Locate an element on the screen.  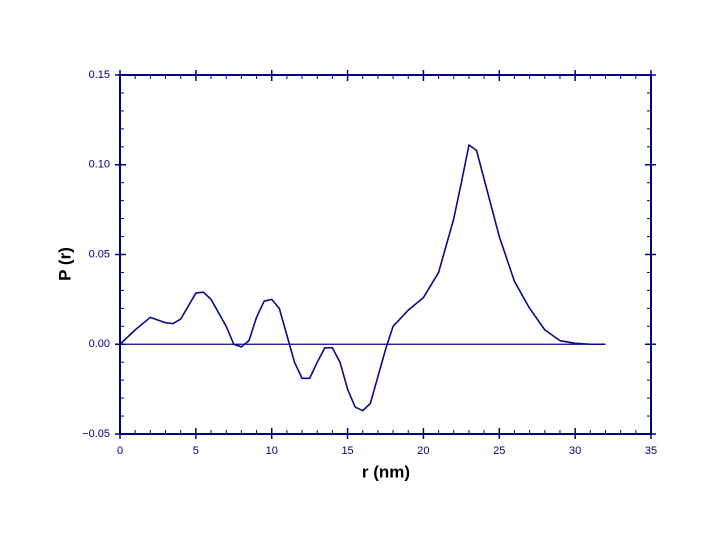
x-tick-label: 0 is located at coordinates (120, 451).